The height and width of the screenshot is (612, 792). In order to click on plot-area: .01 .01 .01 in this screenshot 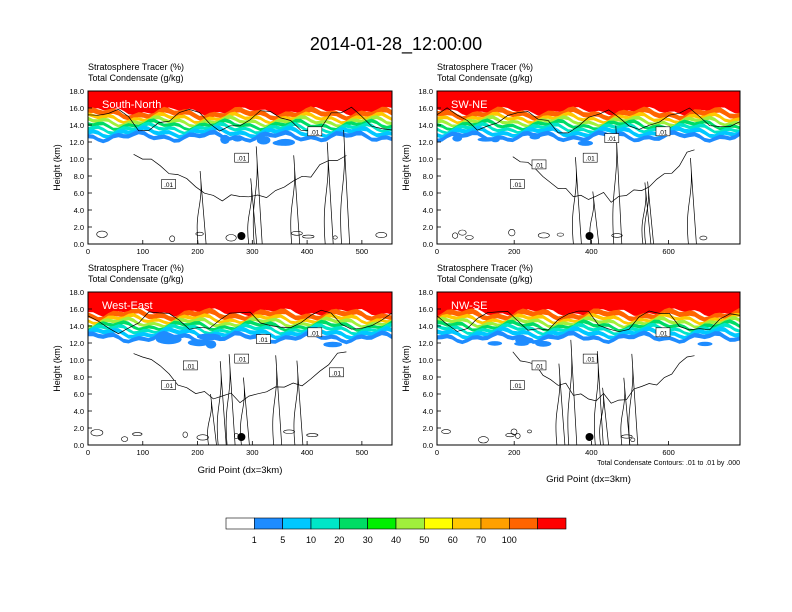, I will do `click(240, 167)`.